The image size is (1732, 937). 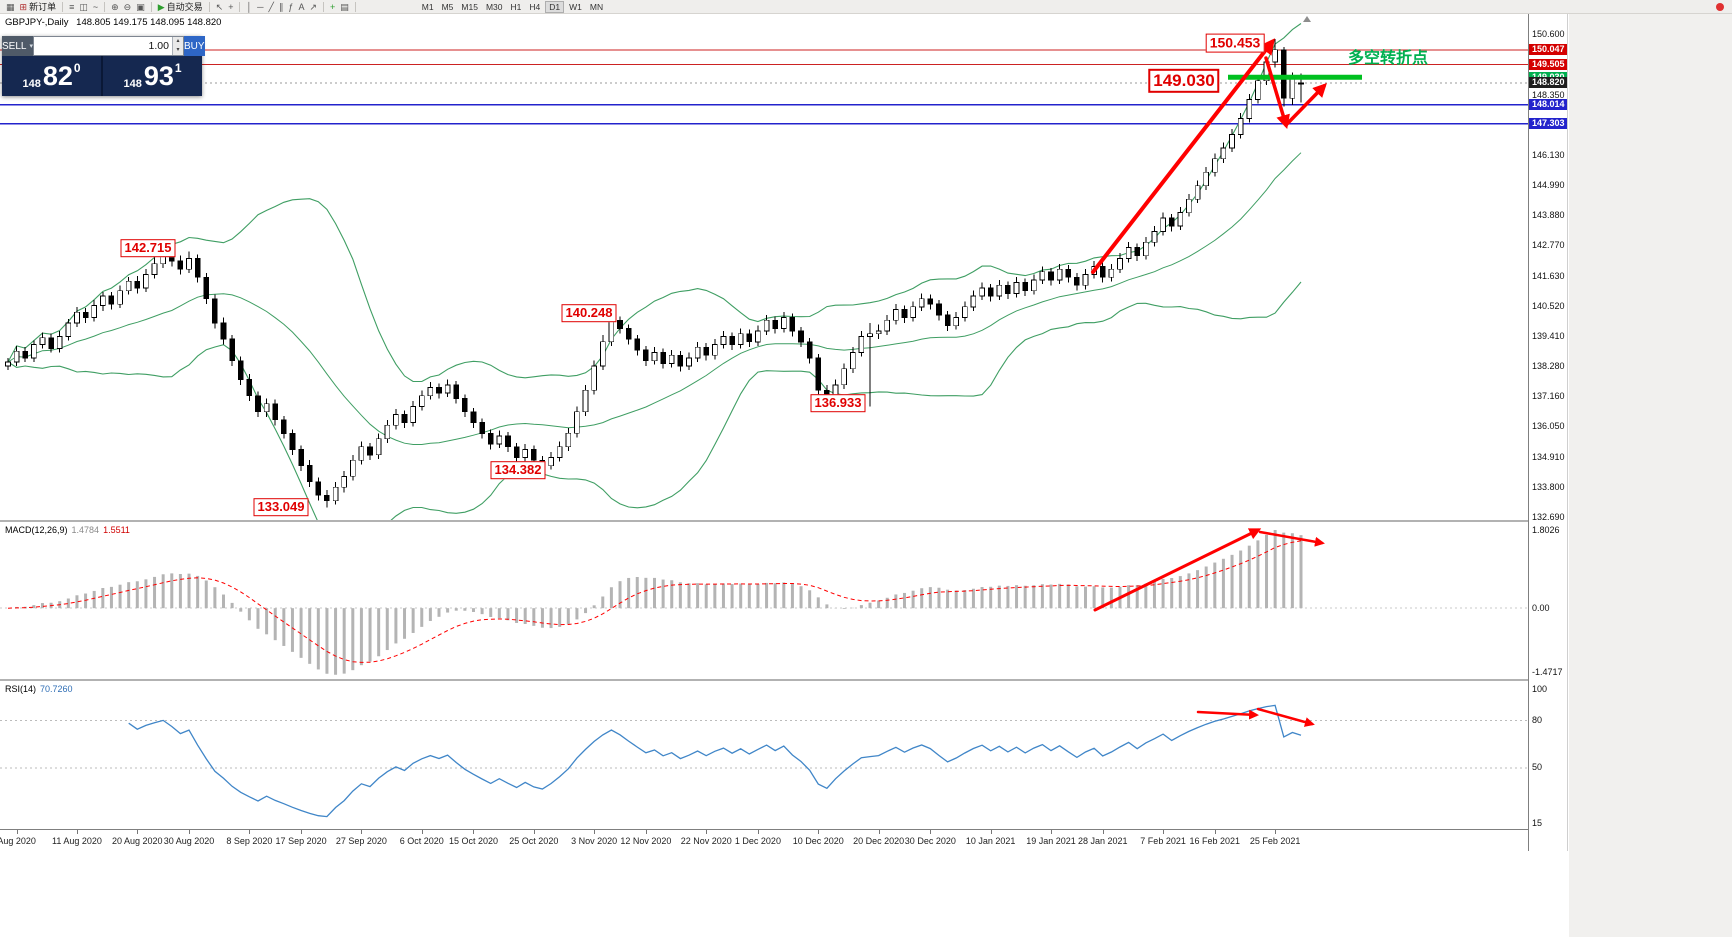 I want to click on text-label-icon: A, so click(x=301, y=7).